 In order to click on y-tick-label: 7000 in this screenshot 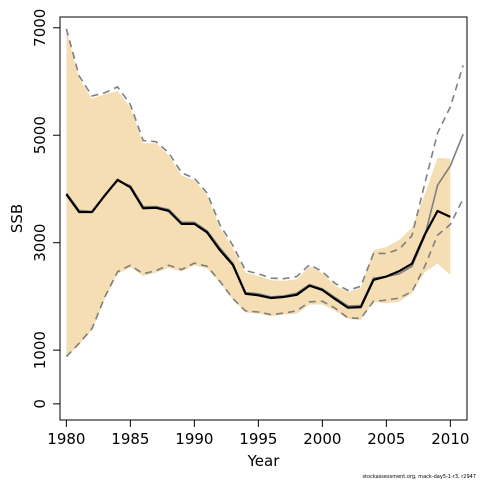, I will do `click(40, 28)`.